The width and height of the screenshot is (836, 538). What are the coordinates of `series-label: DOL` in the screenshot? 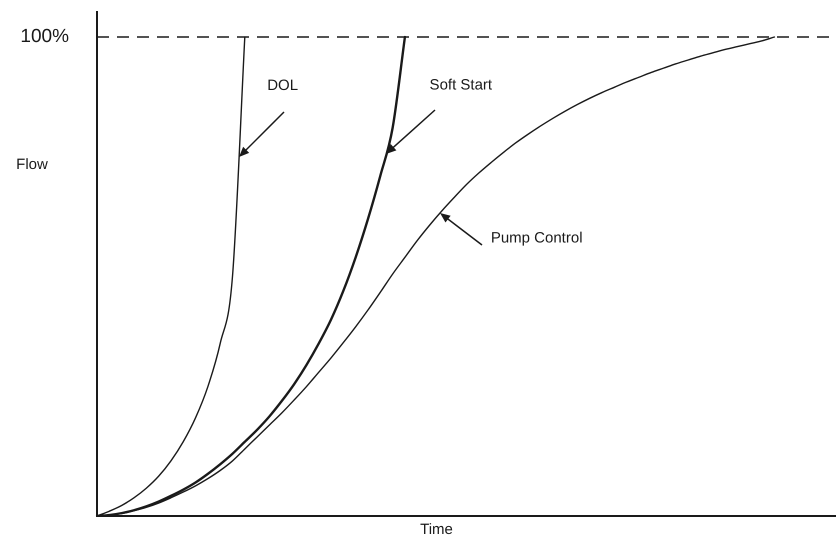 It's located at (282, 85).